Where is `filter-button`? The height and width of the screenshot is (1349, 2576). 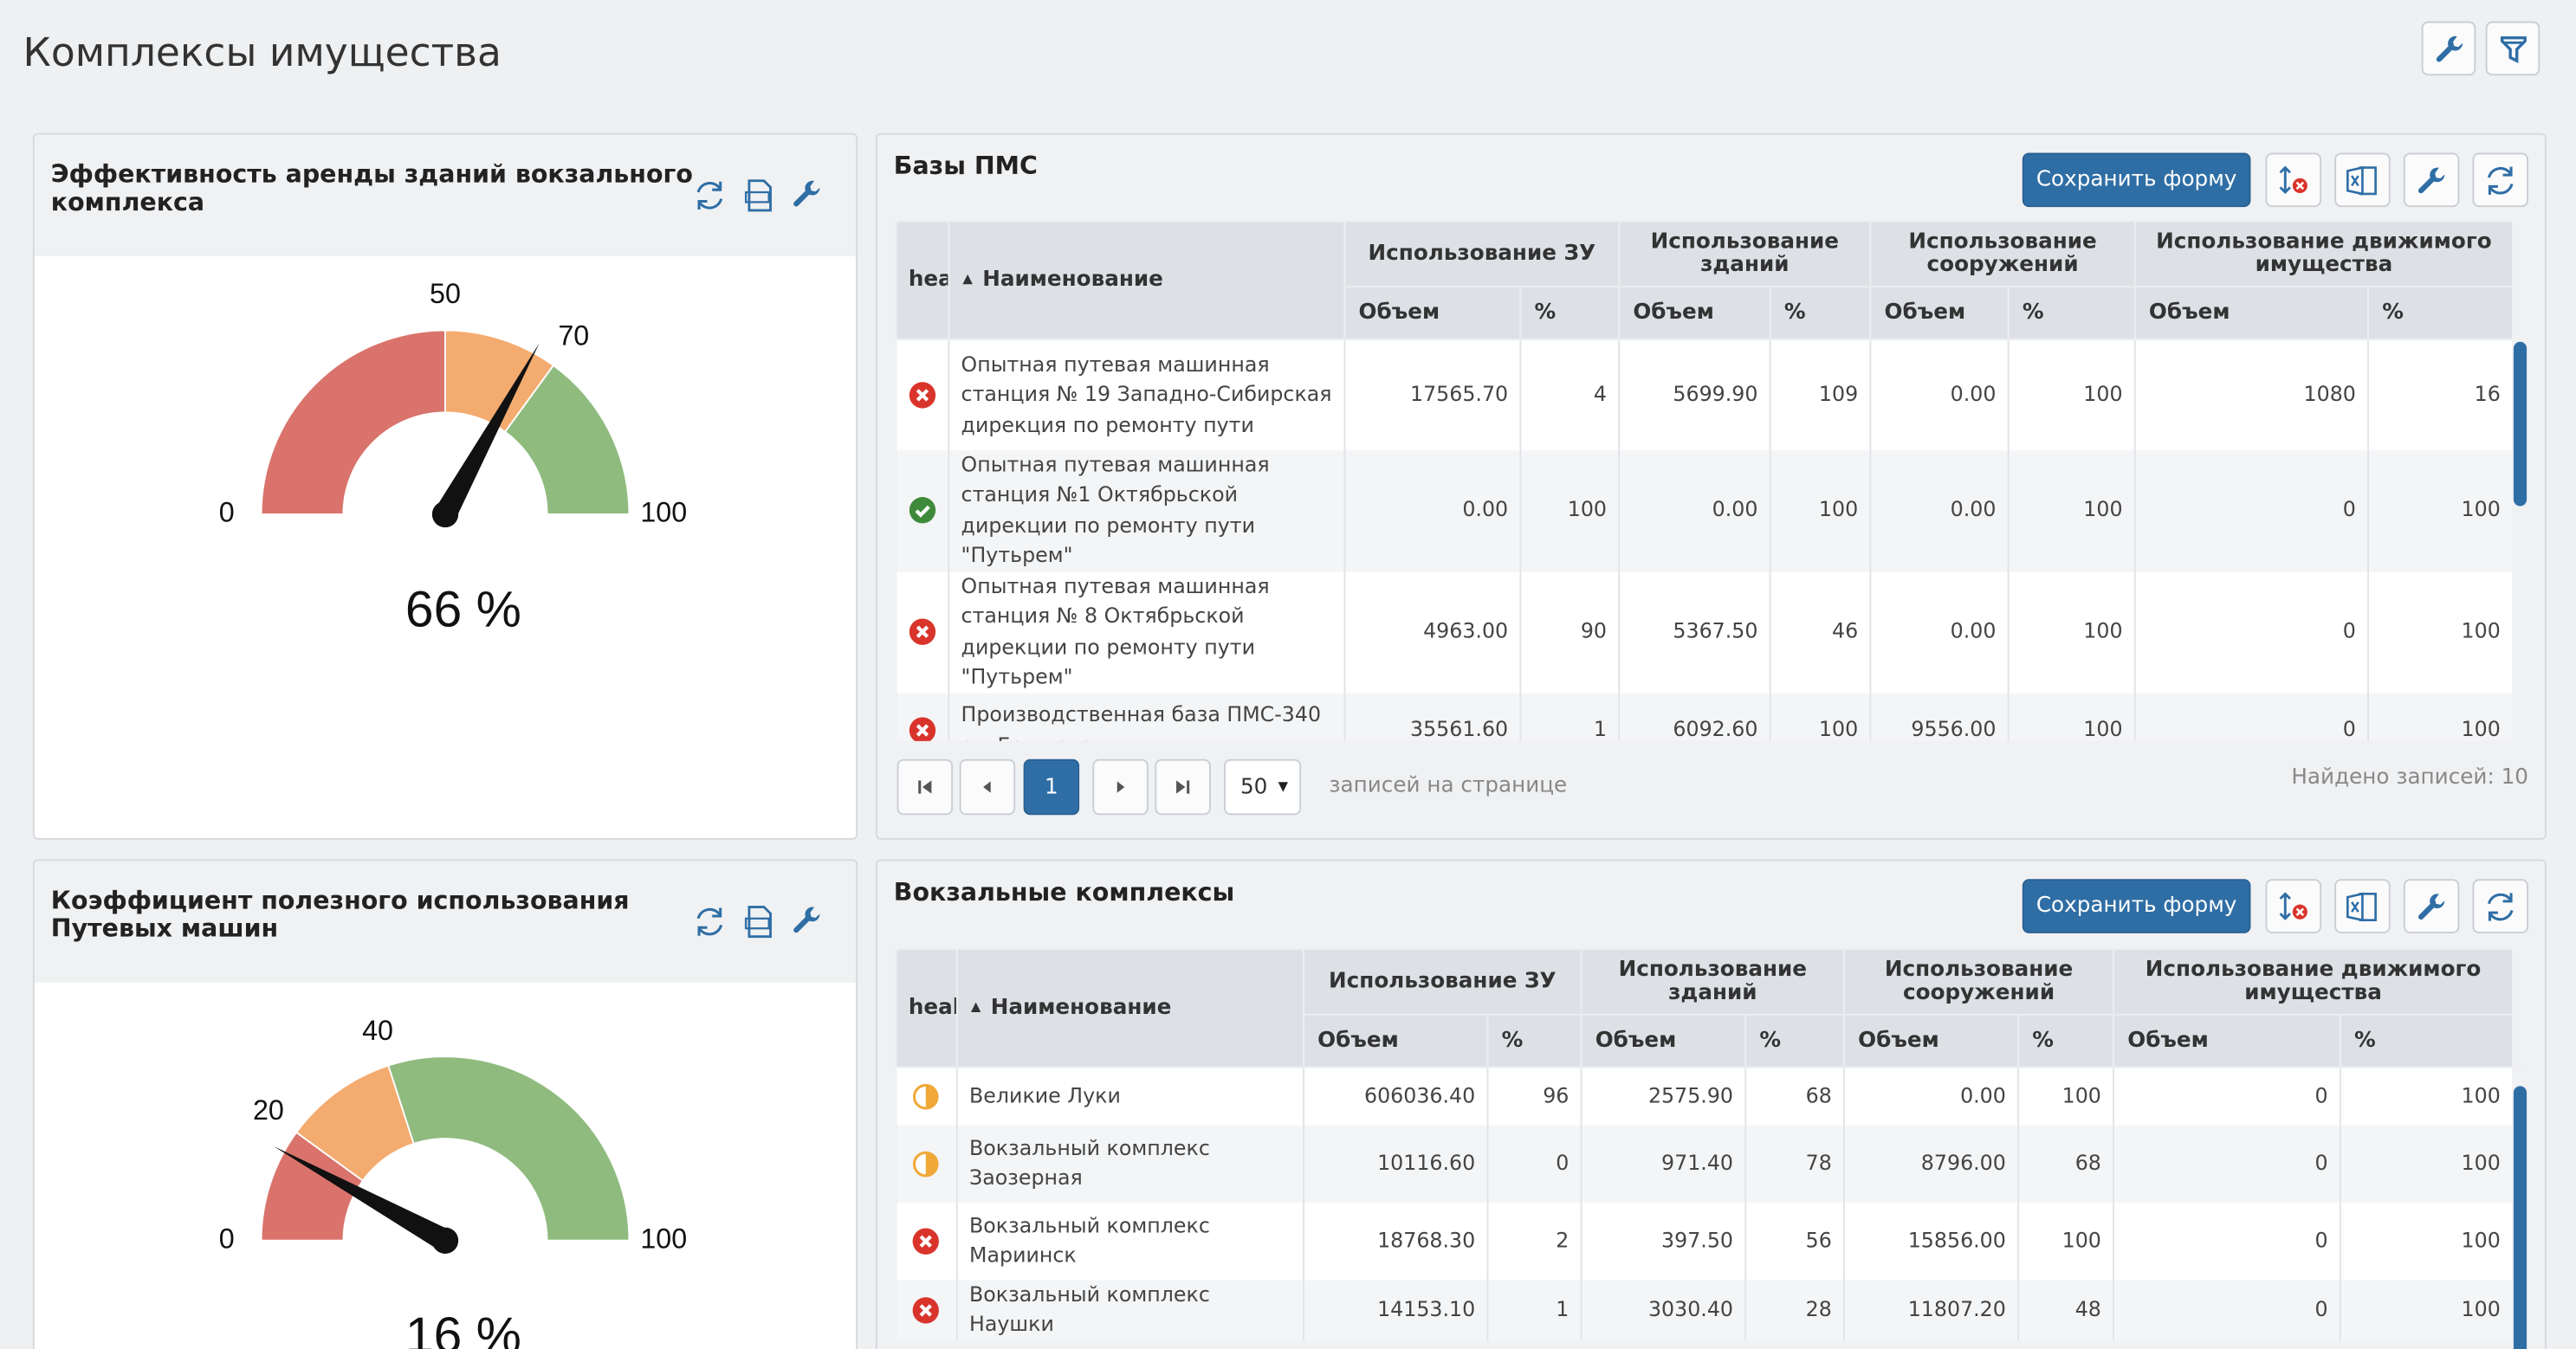
filter-button is located at coordinates (2512, 48).